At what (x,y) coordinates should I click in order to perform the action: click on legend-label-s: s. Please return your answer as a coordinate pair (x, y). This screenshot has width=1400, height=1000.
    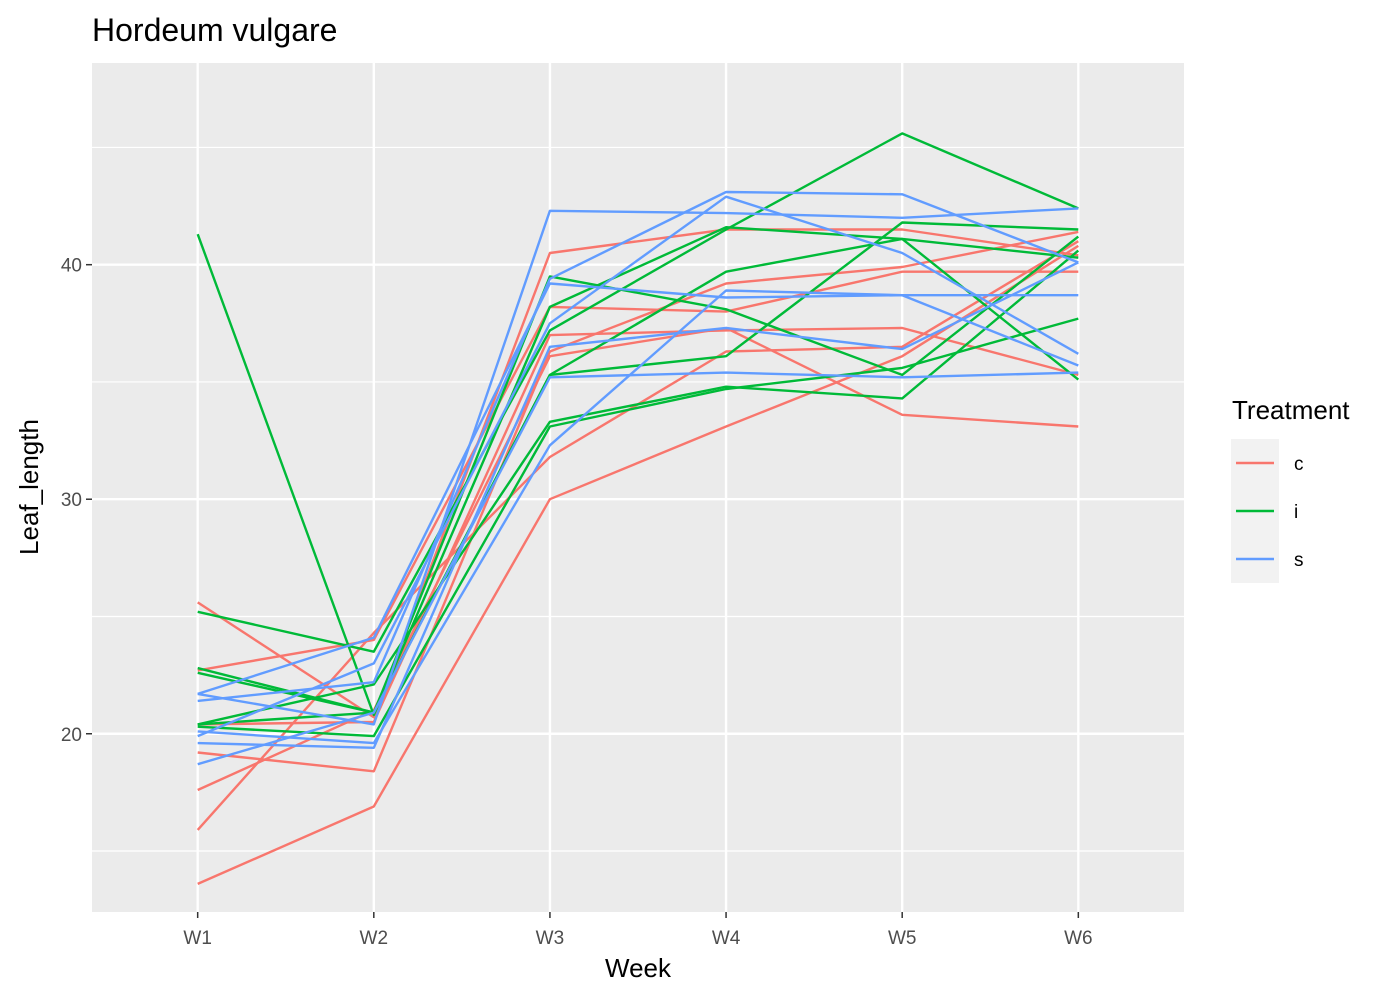
    Looking at the image, I should click on (1299, 560).